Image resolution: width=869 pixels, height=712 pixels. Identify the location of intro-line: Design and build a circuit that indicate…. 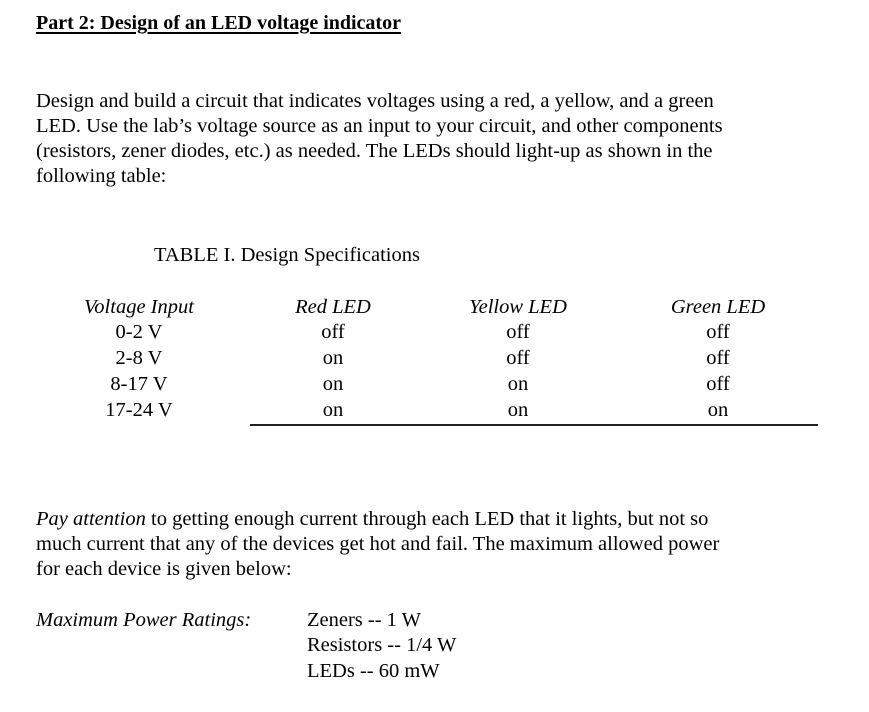
(375, 101).